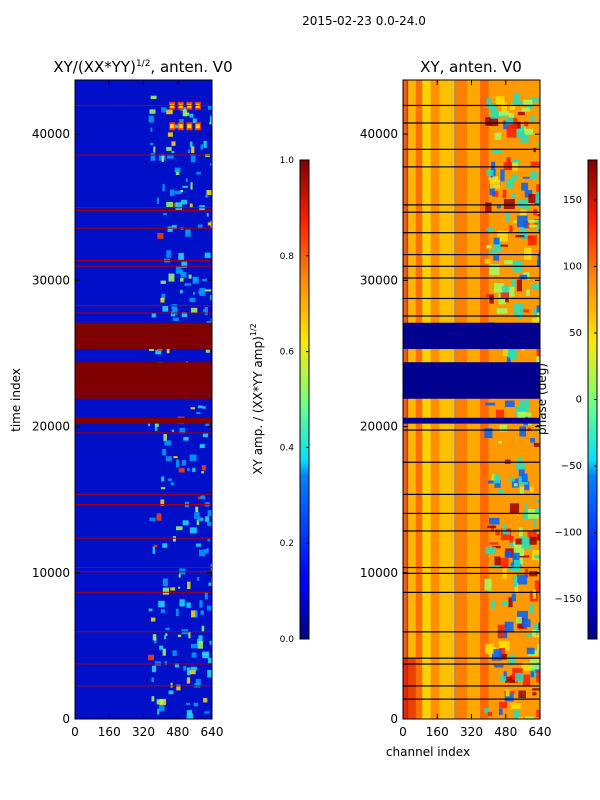  I want to click on y-tick-label: 40000, so click(379, 134).